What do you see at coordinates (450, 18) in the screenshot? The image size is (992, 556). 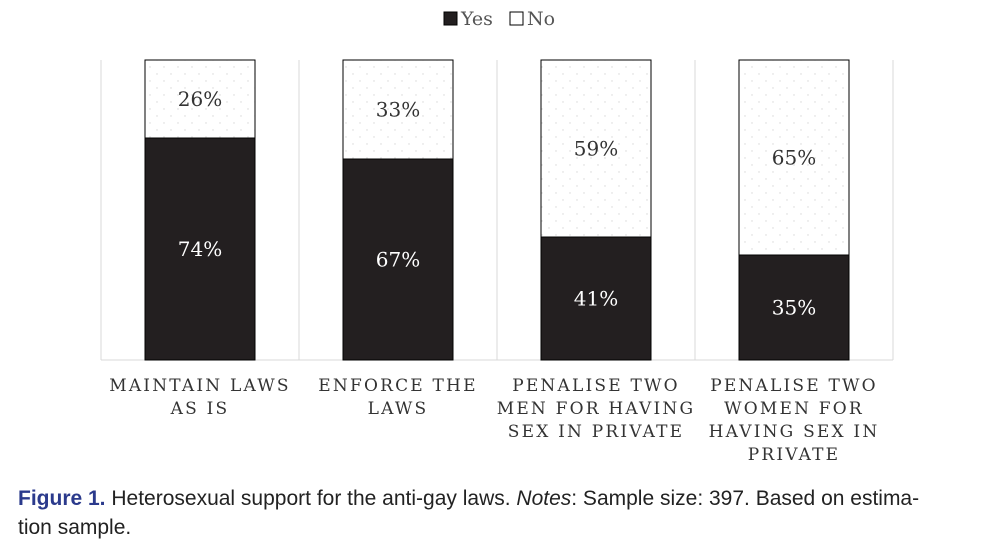 I see `legend-swatch-yes` at bounding box center [450, 18].